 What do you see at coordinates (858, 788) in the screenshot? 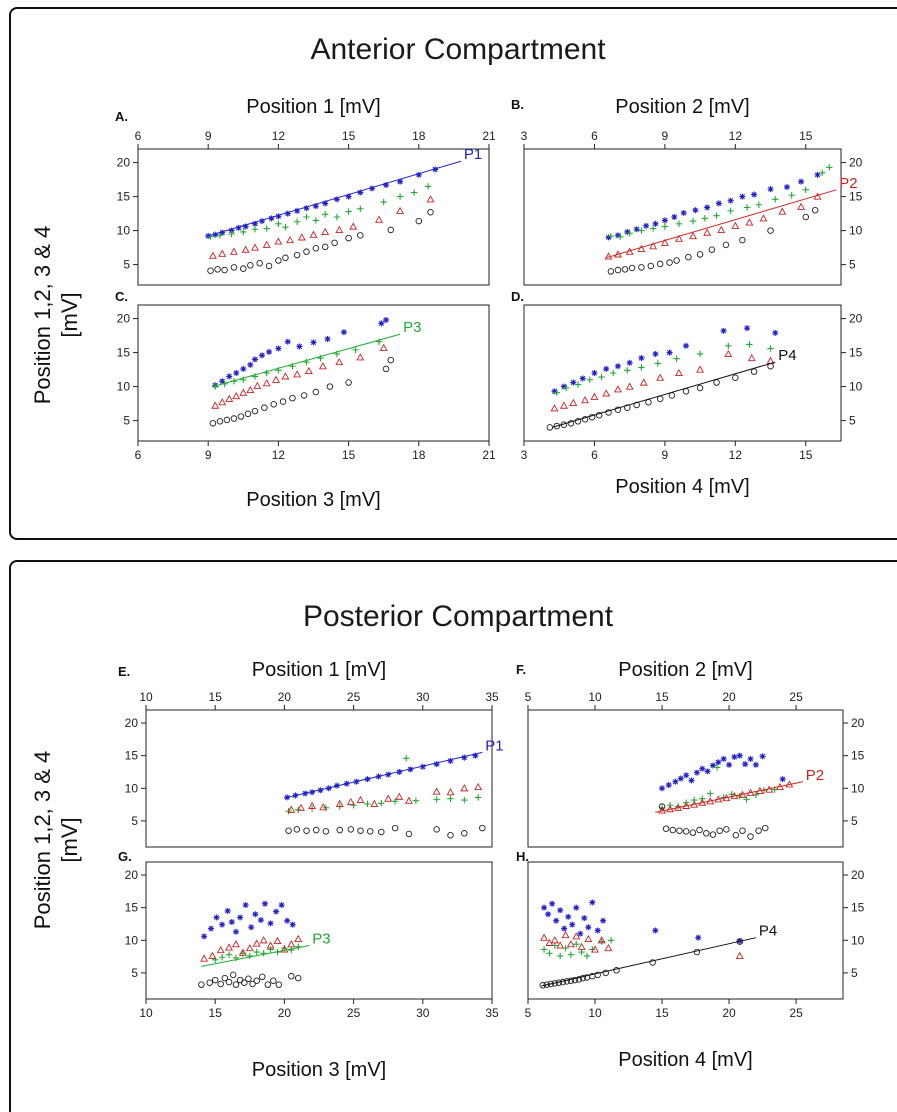
I see `y-tick-label: 10` at bounding box center [858, 788].